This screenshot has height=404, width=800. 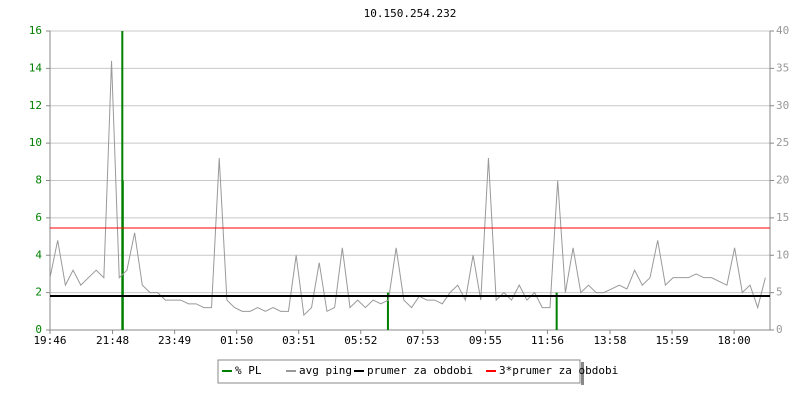 I want to click on x-tick-label: 01:50, so click(x=236, y=340).